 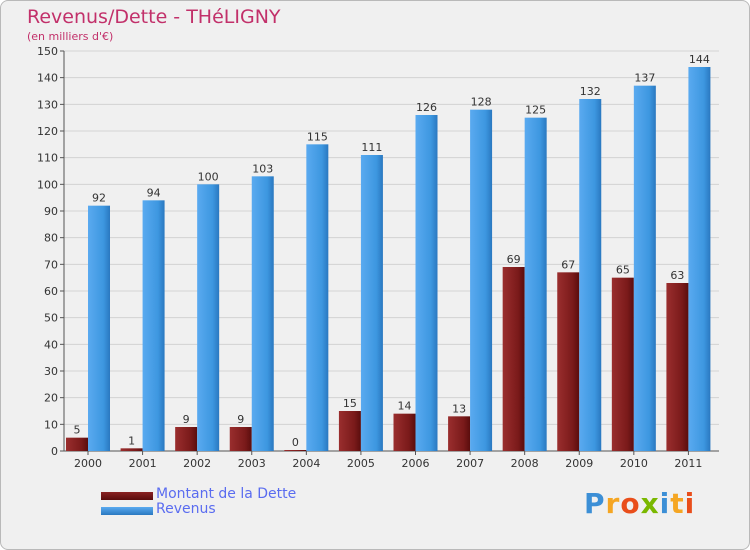 I want to click on y-tick-label: 0, so click(x=54, y=451).